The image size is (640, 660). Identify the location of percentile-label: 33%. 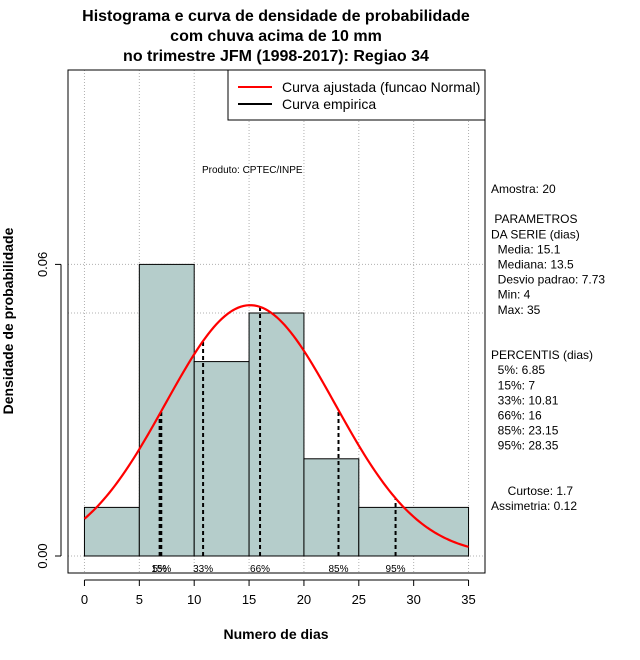
(203, 569).